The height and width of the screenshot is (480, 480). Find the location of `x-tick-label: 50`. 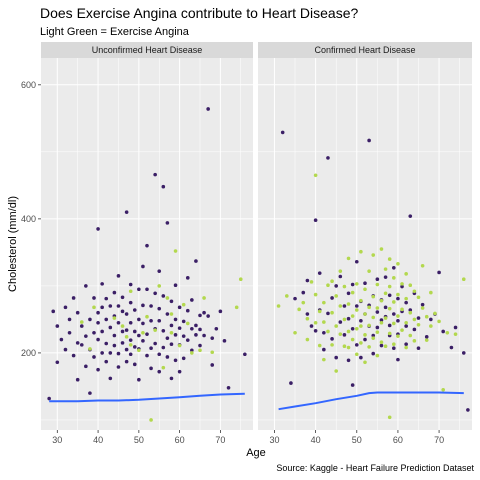

x-tick-label: 50 is located at coordinates (357, 440).